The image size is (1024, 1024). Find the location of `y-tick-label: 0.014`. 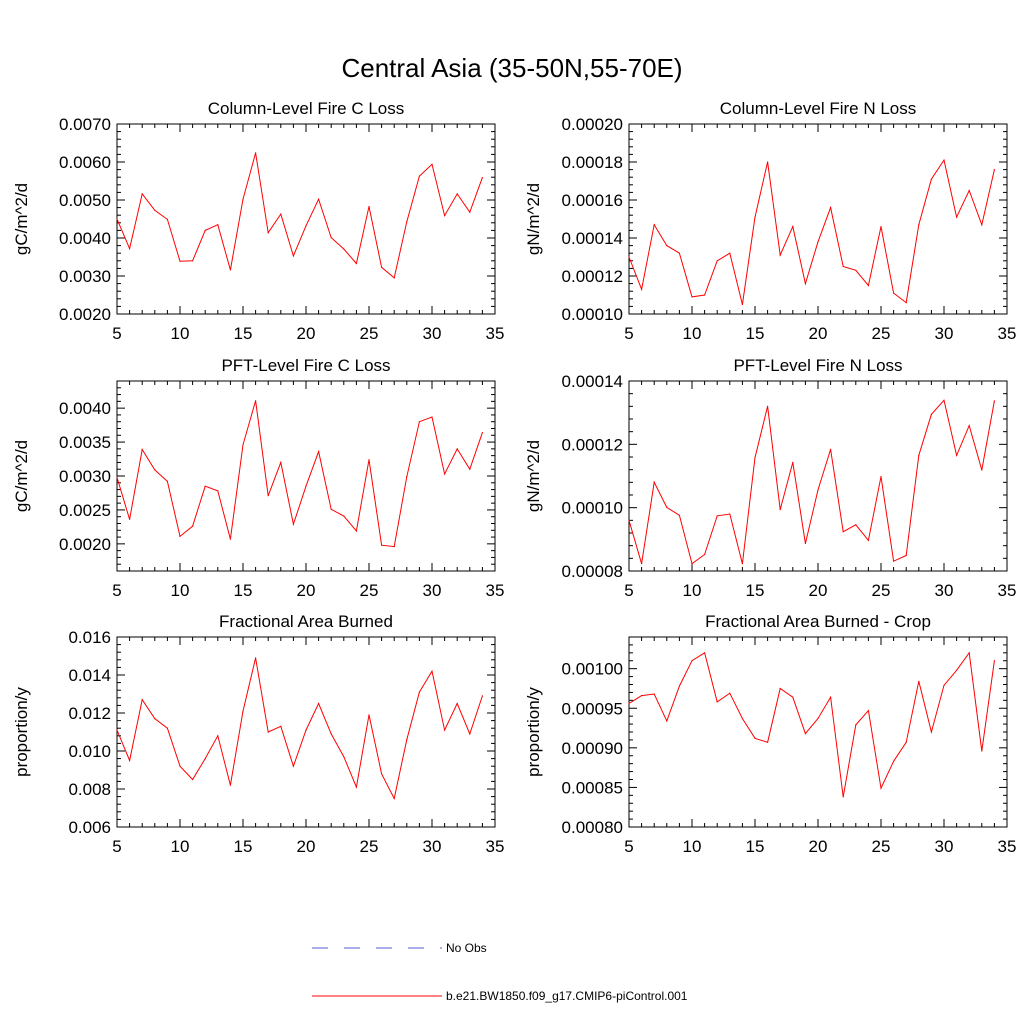

y-tick-label: 0.014 is located at coordinates (89, 675).